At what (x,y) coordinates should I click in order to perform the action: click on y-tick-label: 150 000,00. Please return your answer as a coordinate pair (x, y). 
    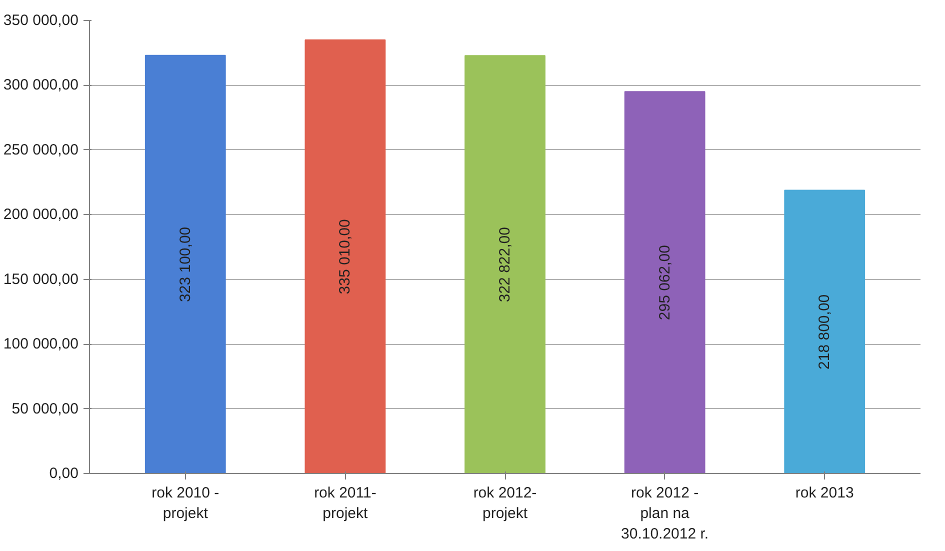
    Looking at the image, I should click on (41, 279).